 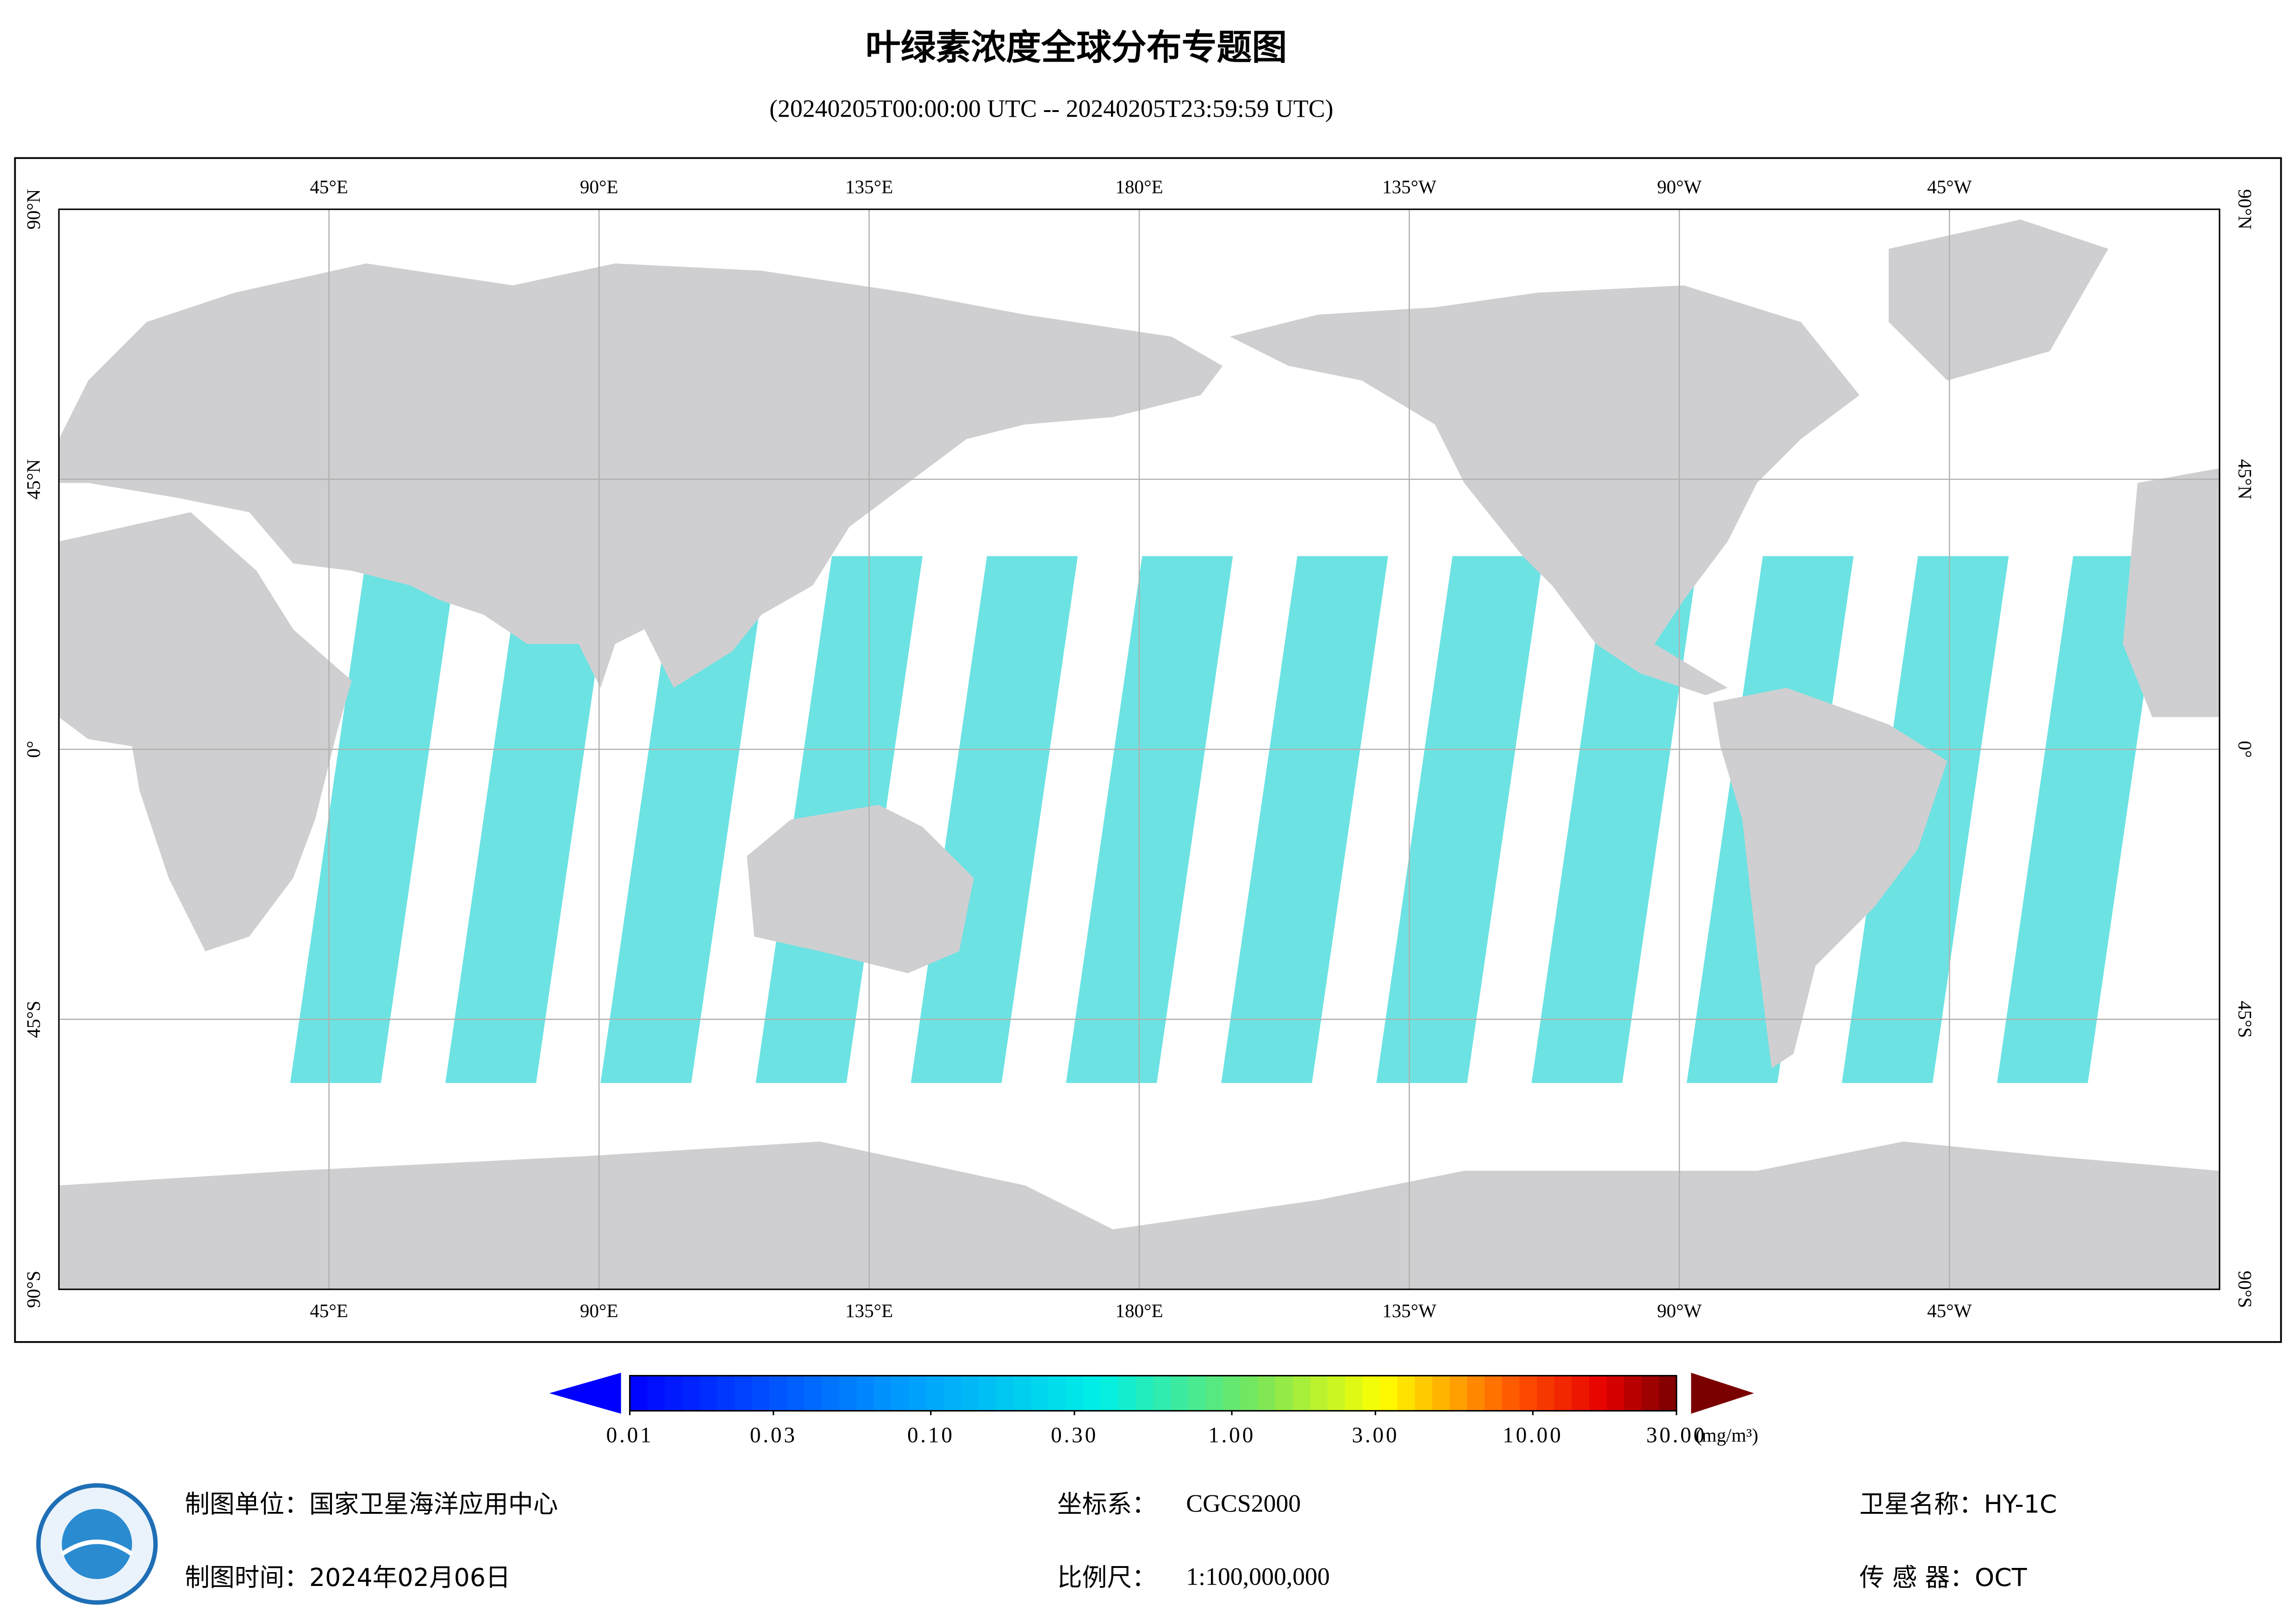 What do you see at coordinates (1676, 1435) in the screenshot?
I see `colorbar-label: 30.00` at bounding box center [1676, 1435].